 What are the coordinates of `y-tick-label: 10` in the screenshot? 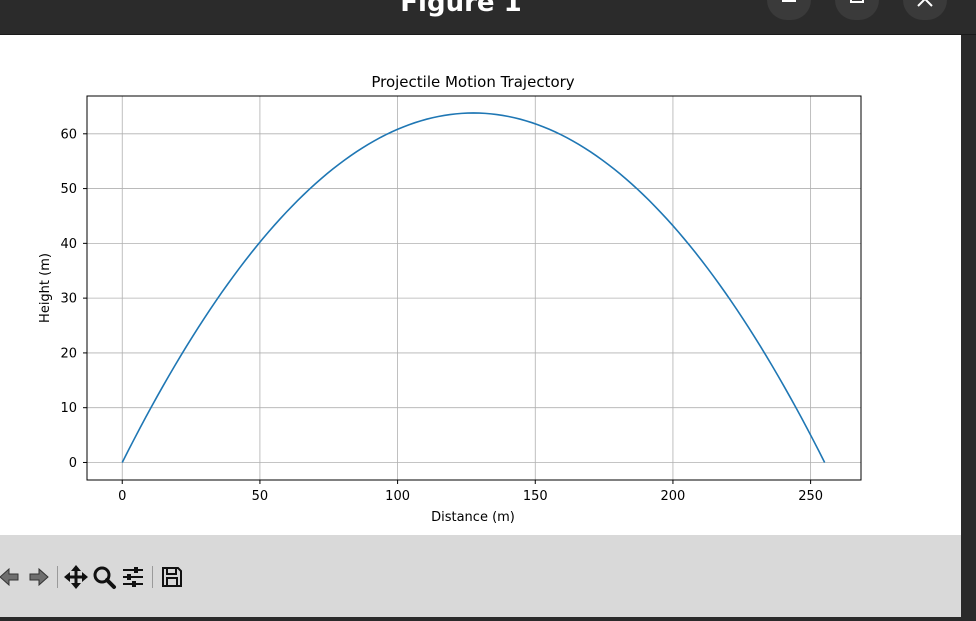 It's located at (68, 408).